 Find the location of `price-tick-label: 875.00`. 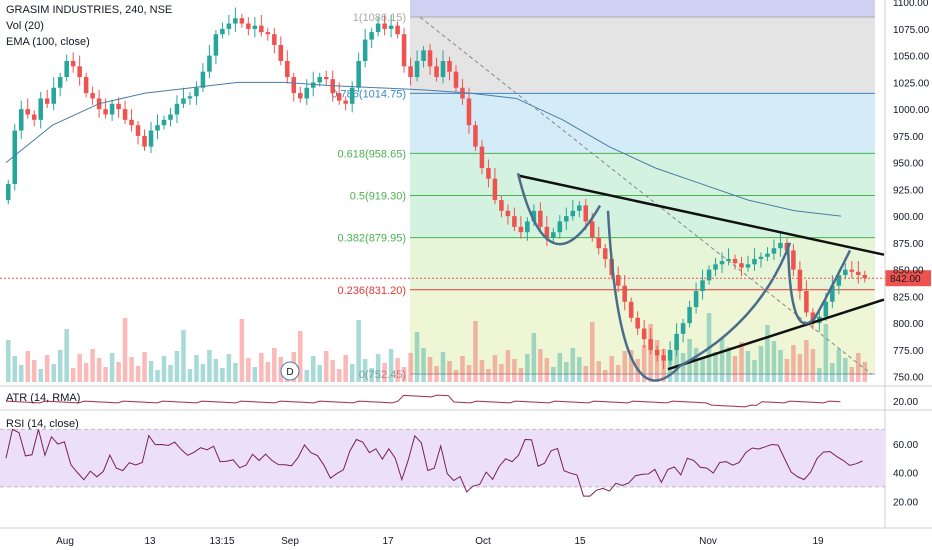

price-tick-label: 875.00 is located at coordinates (908, 244).